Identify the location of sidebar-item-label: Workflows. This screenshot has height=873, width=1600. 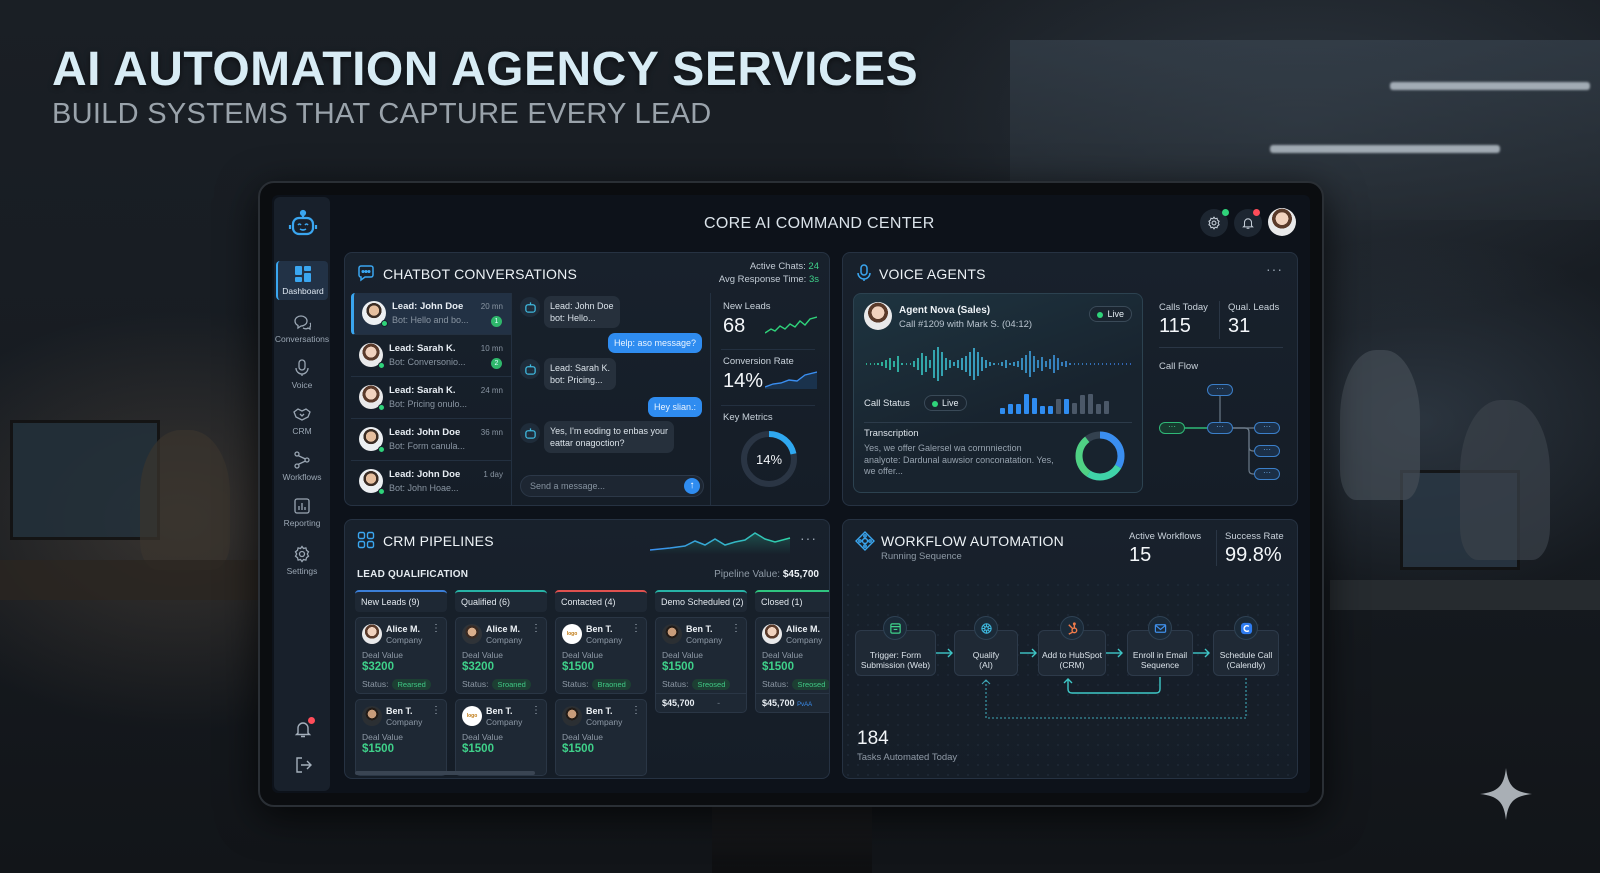
(302, 477).